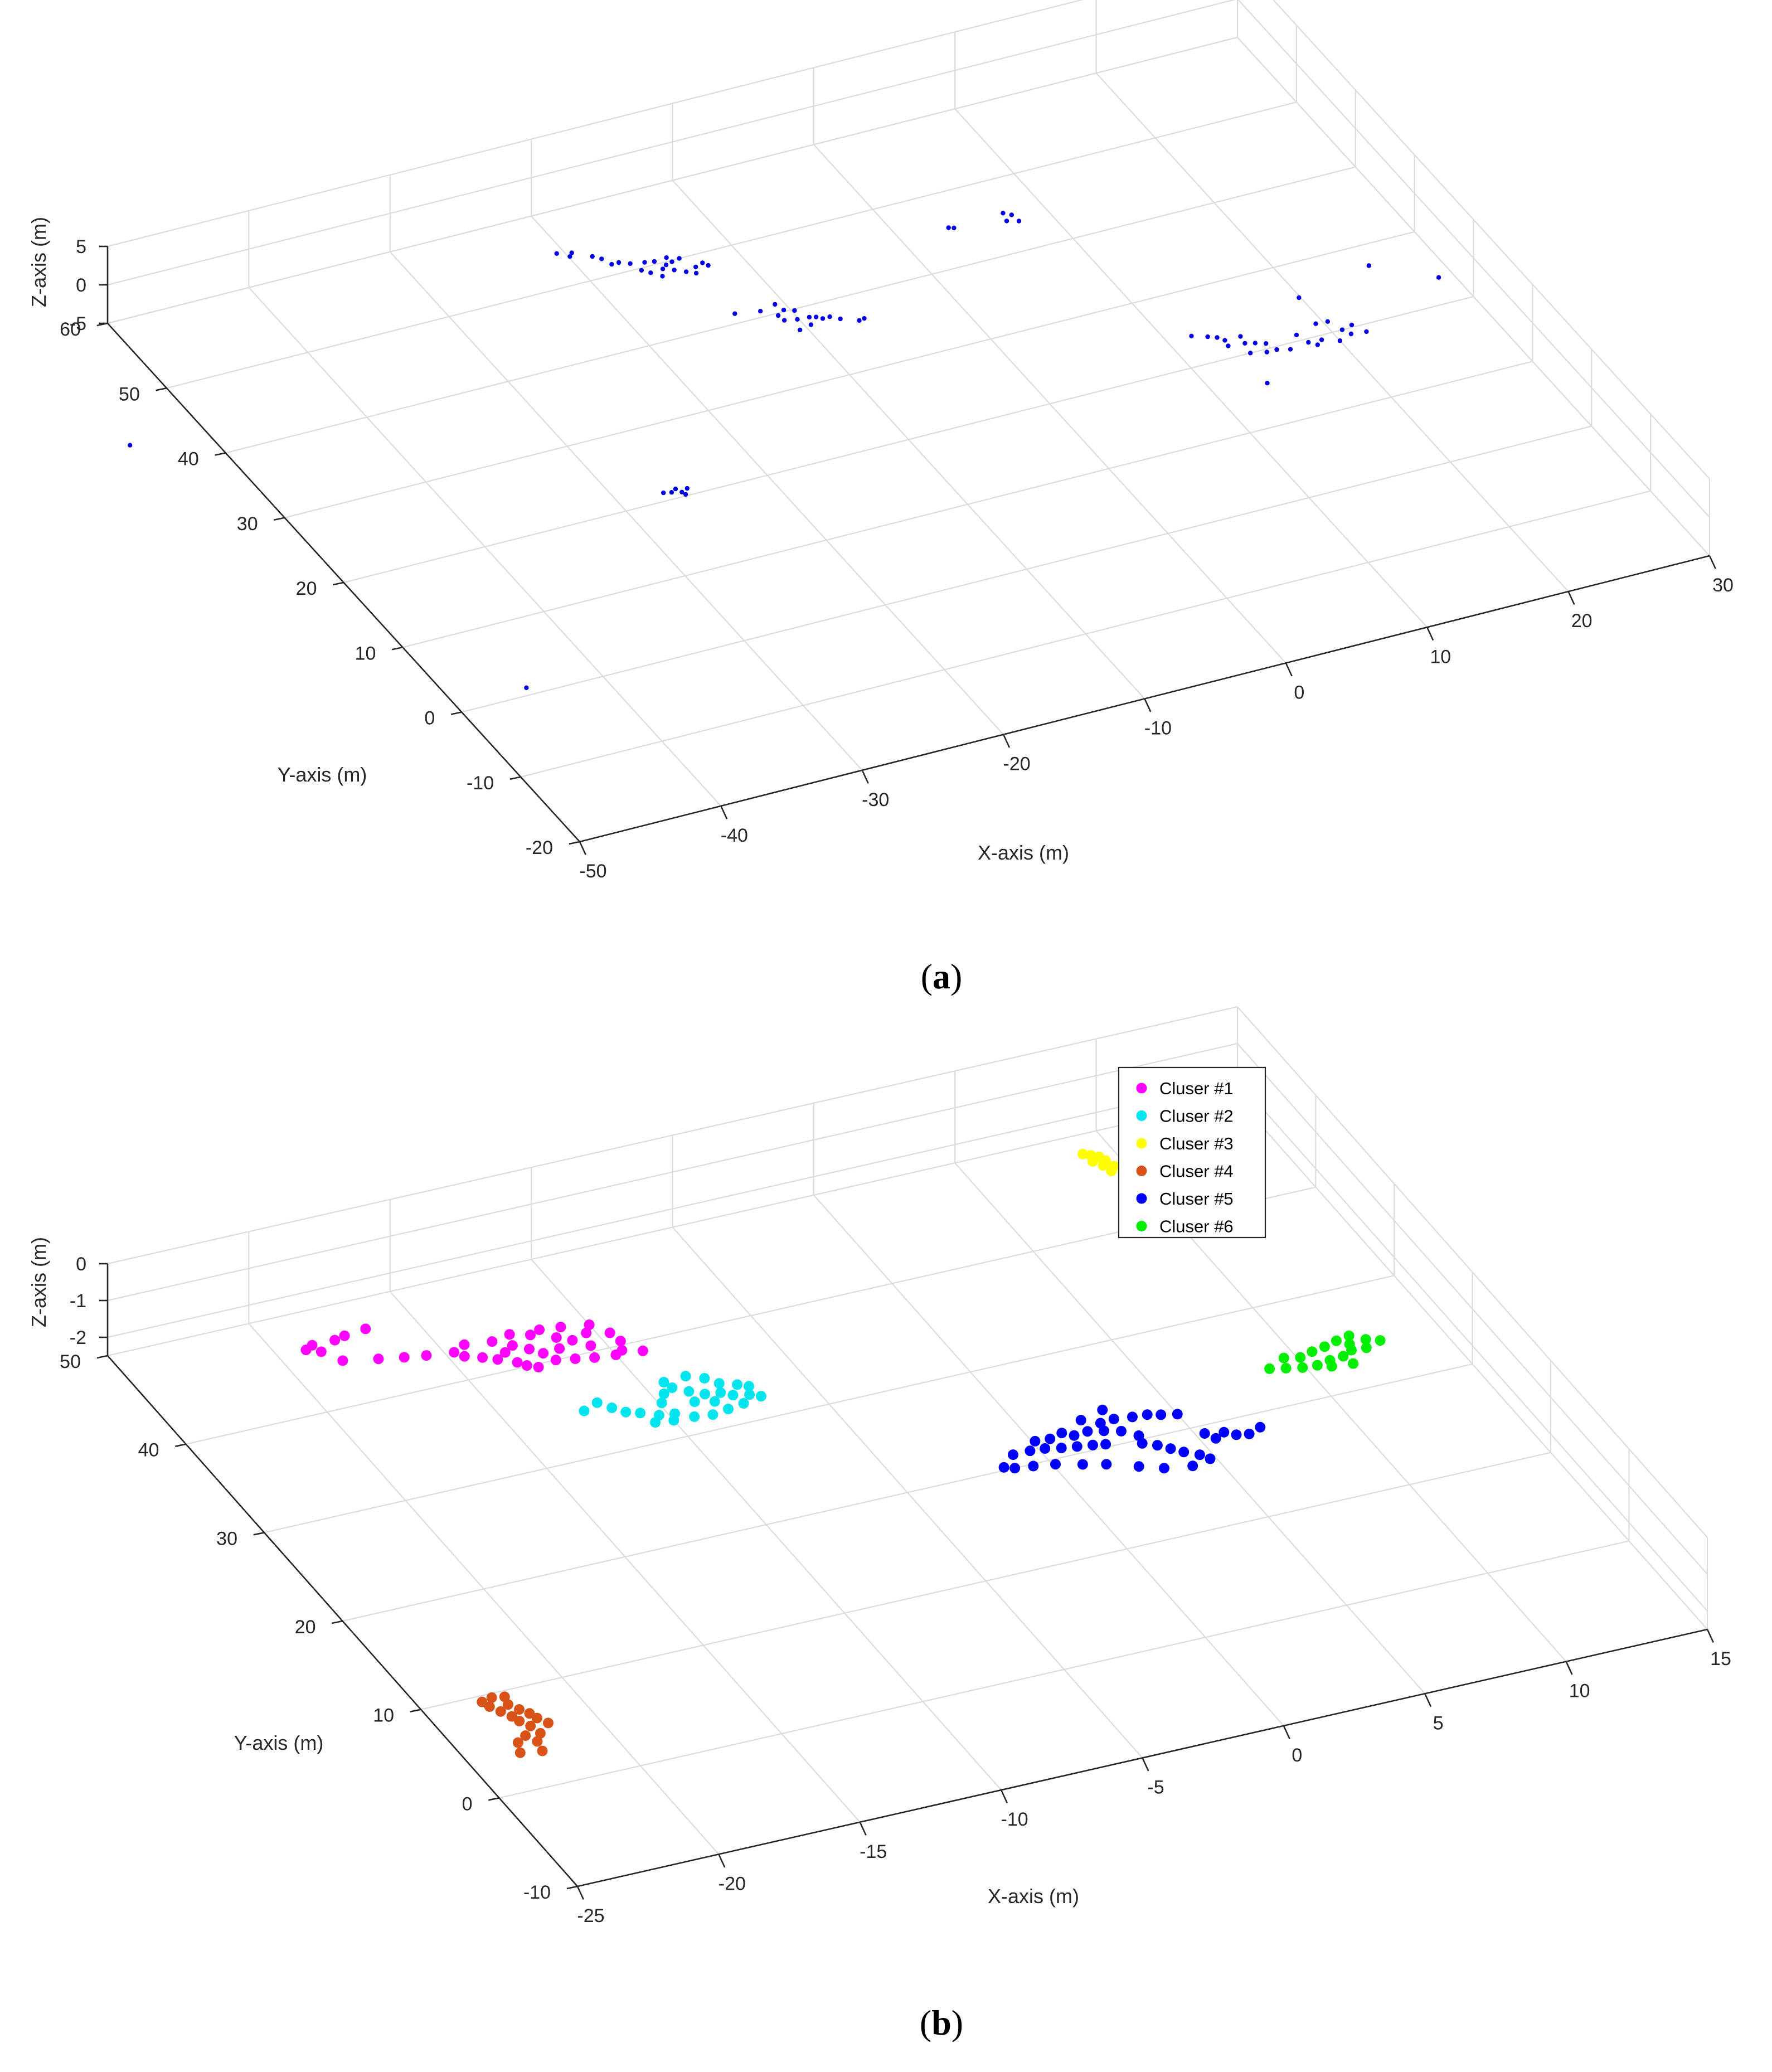  Describe the element at coordinates (1723, 586) in the screenshot. I see `x-tick-label: 30` at that location.